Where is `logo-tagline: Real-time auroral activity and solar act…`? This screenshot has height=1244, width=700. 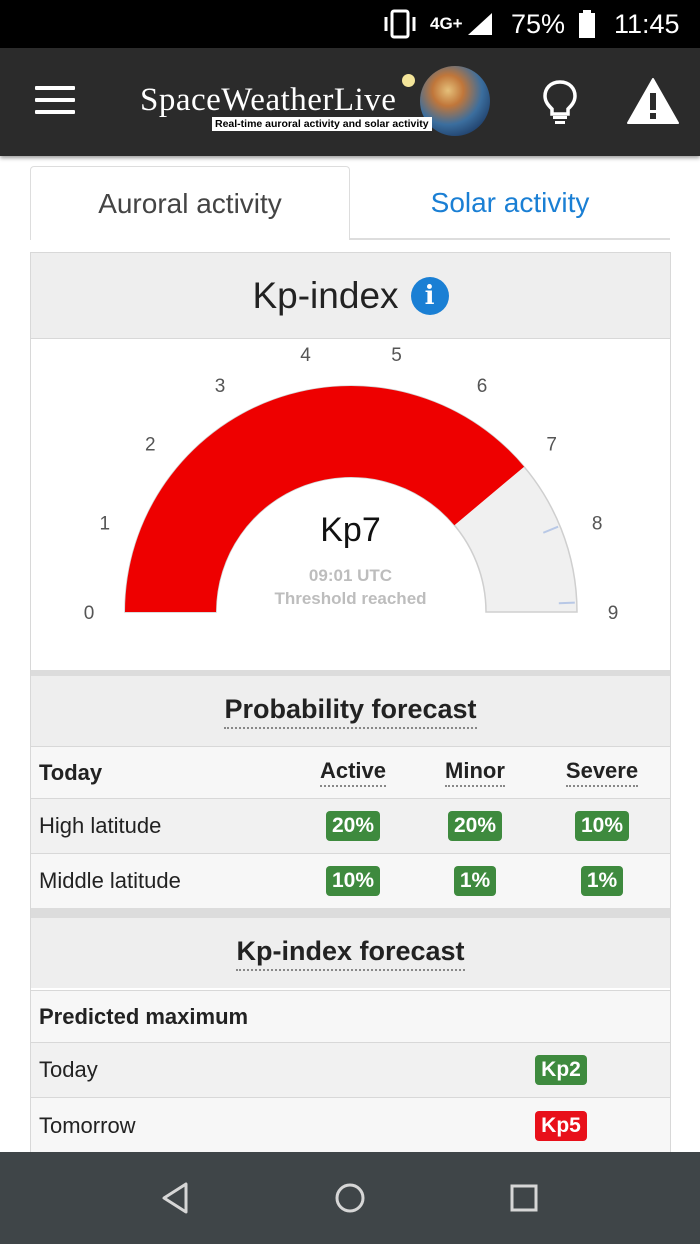 logo-tagline: Real-time auroral activity and solar act… is located at coordinates (322, 124).